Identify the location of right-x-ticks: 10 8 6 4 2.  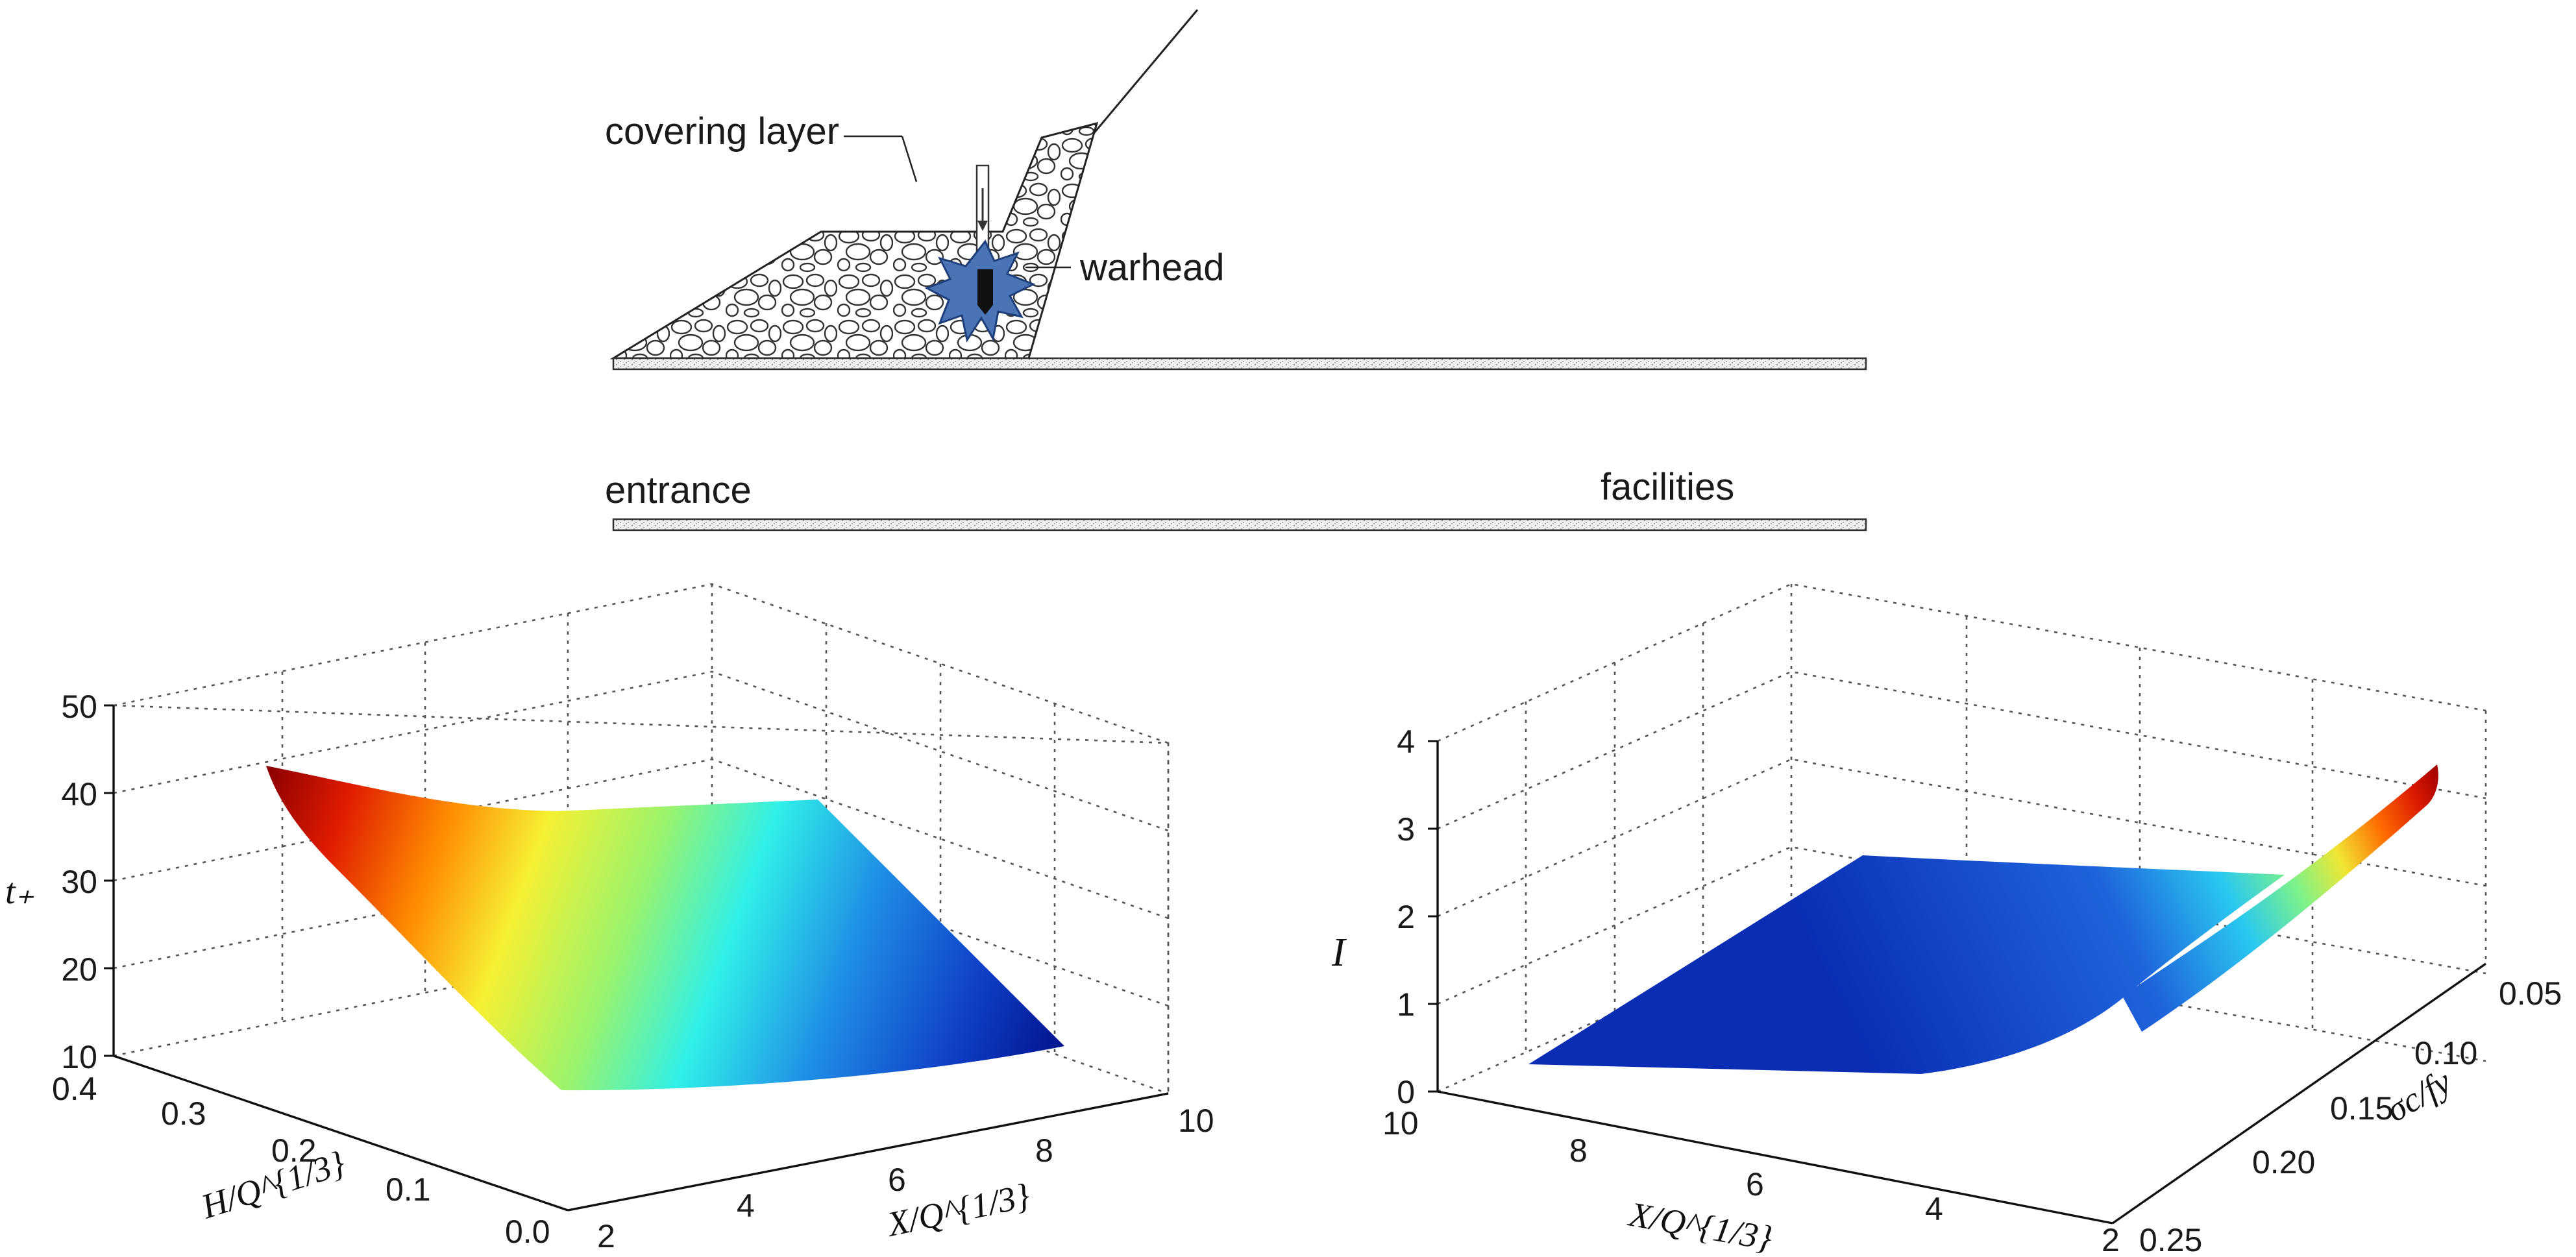
(1751, 1181).